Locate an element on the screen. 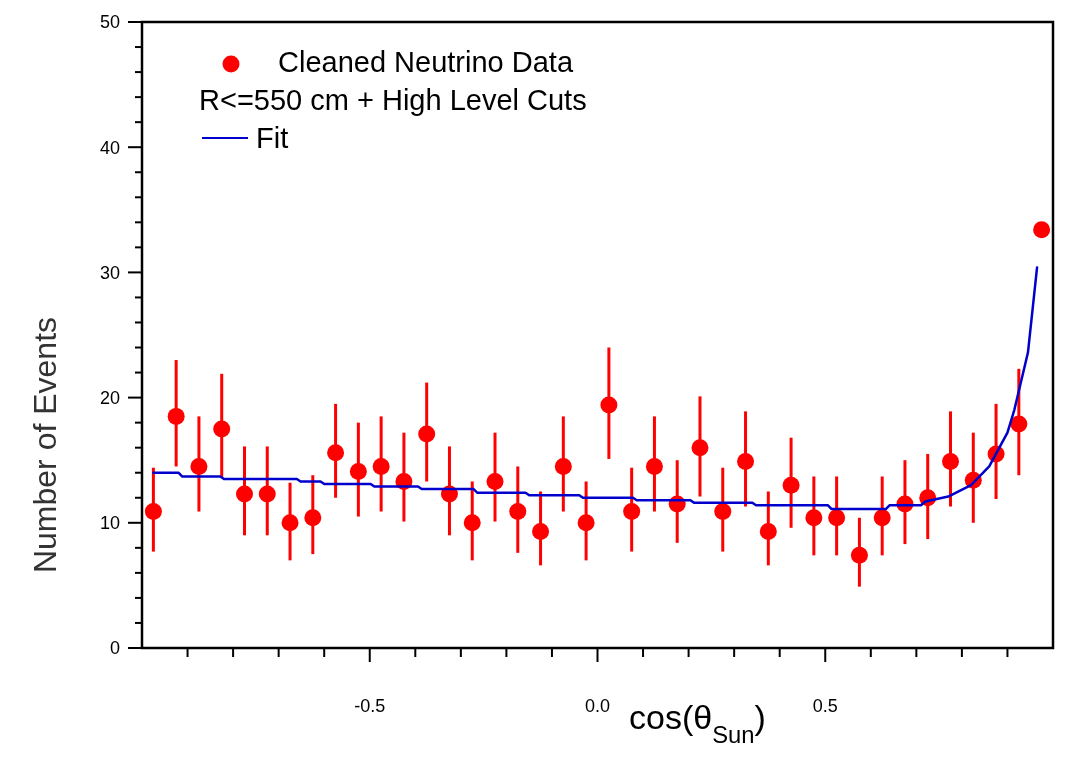 Image resolution: width=1081 pixels, height=757 pixels. x-axis-title: cos(θ$_{Sun}$) is located at coordinates (697, 723).